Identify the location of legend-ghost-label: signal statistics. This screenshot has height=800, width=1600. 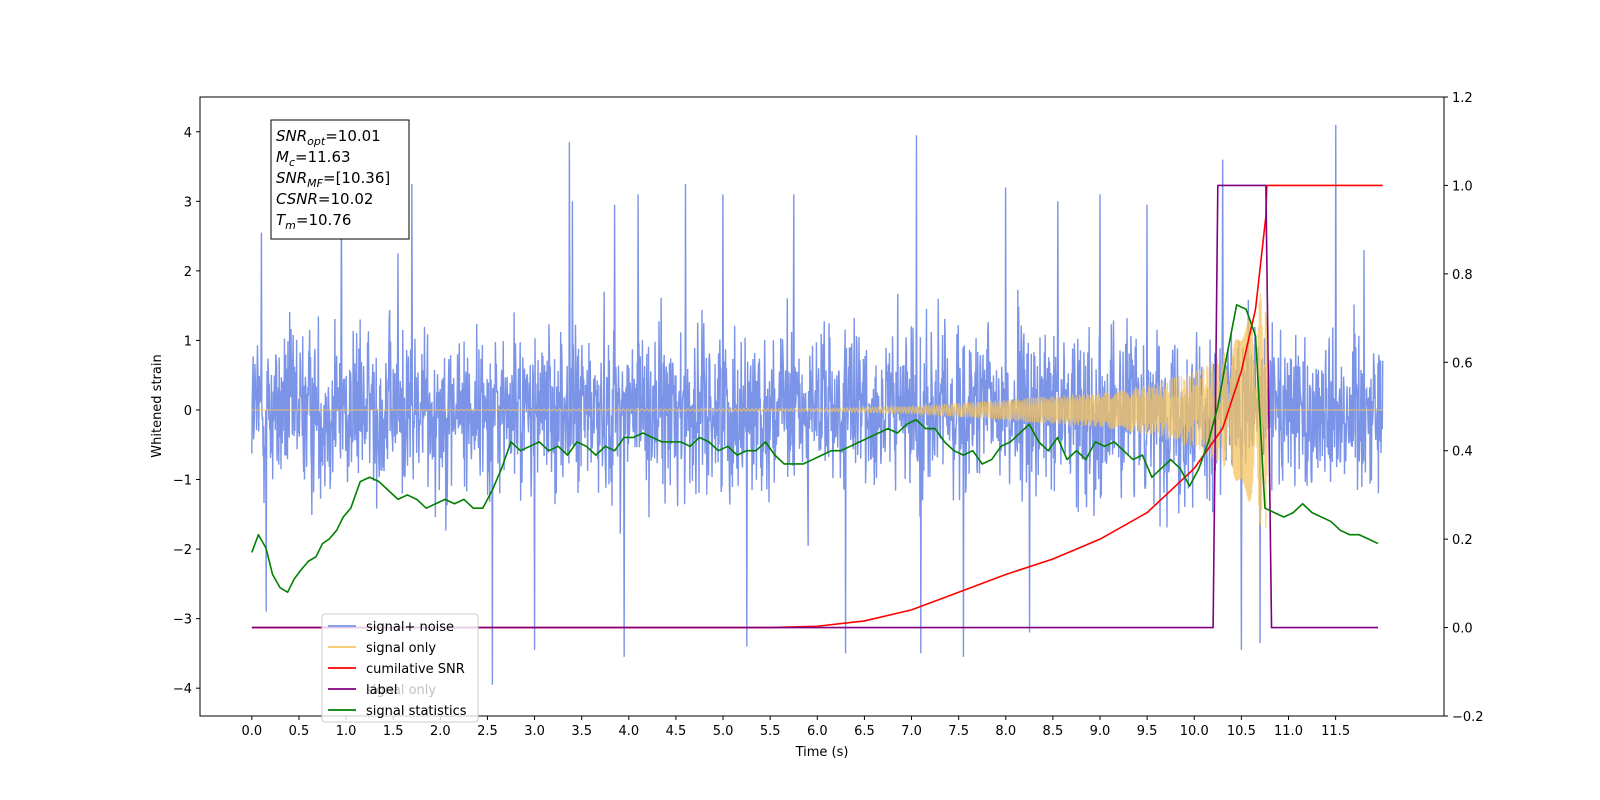
(416, 711).